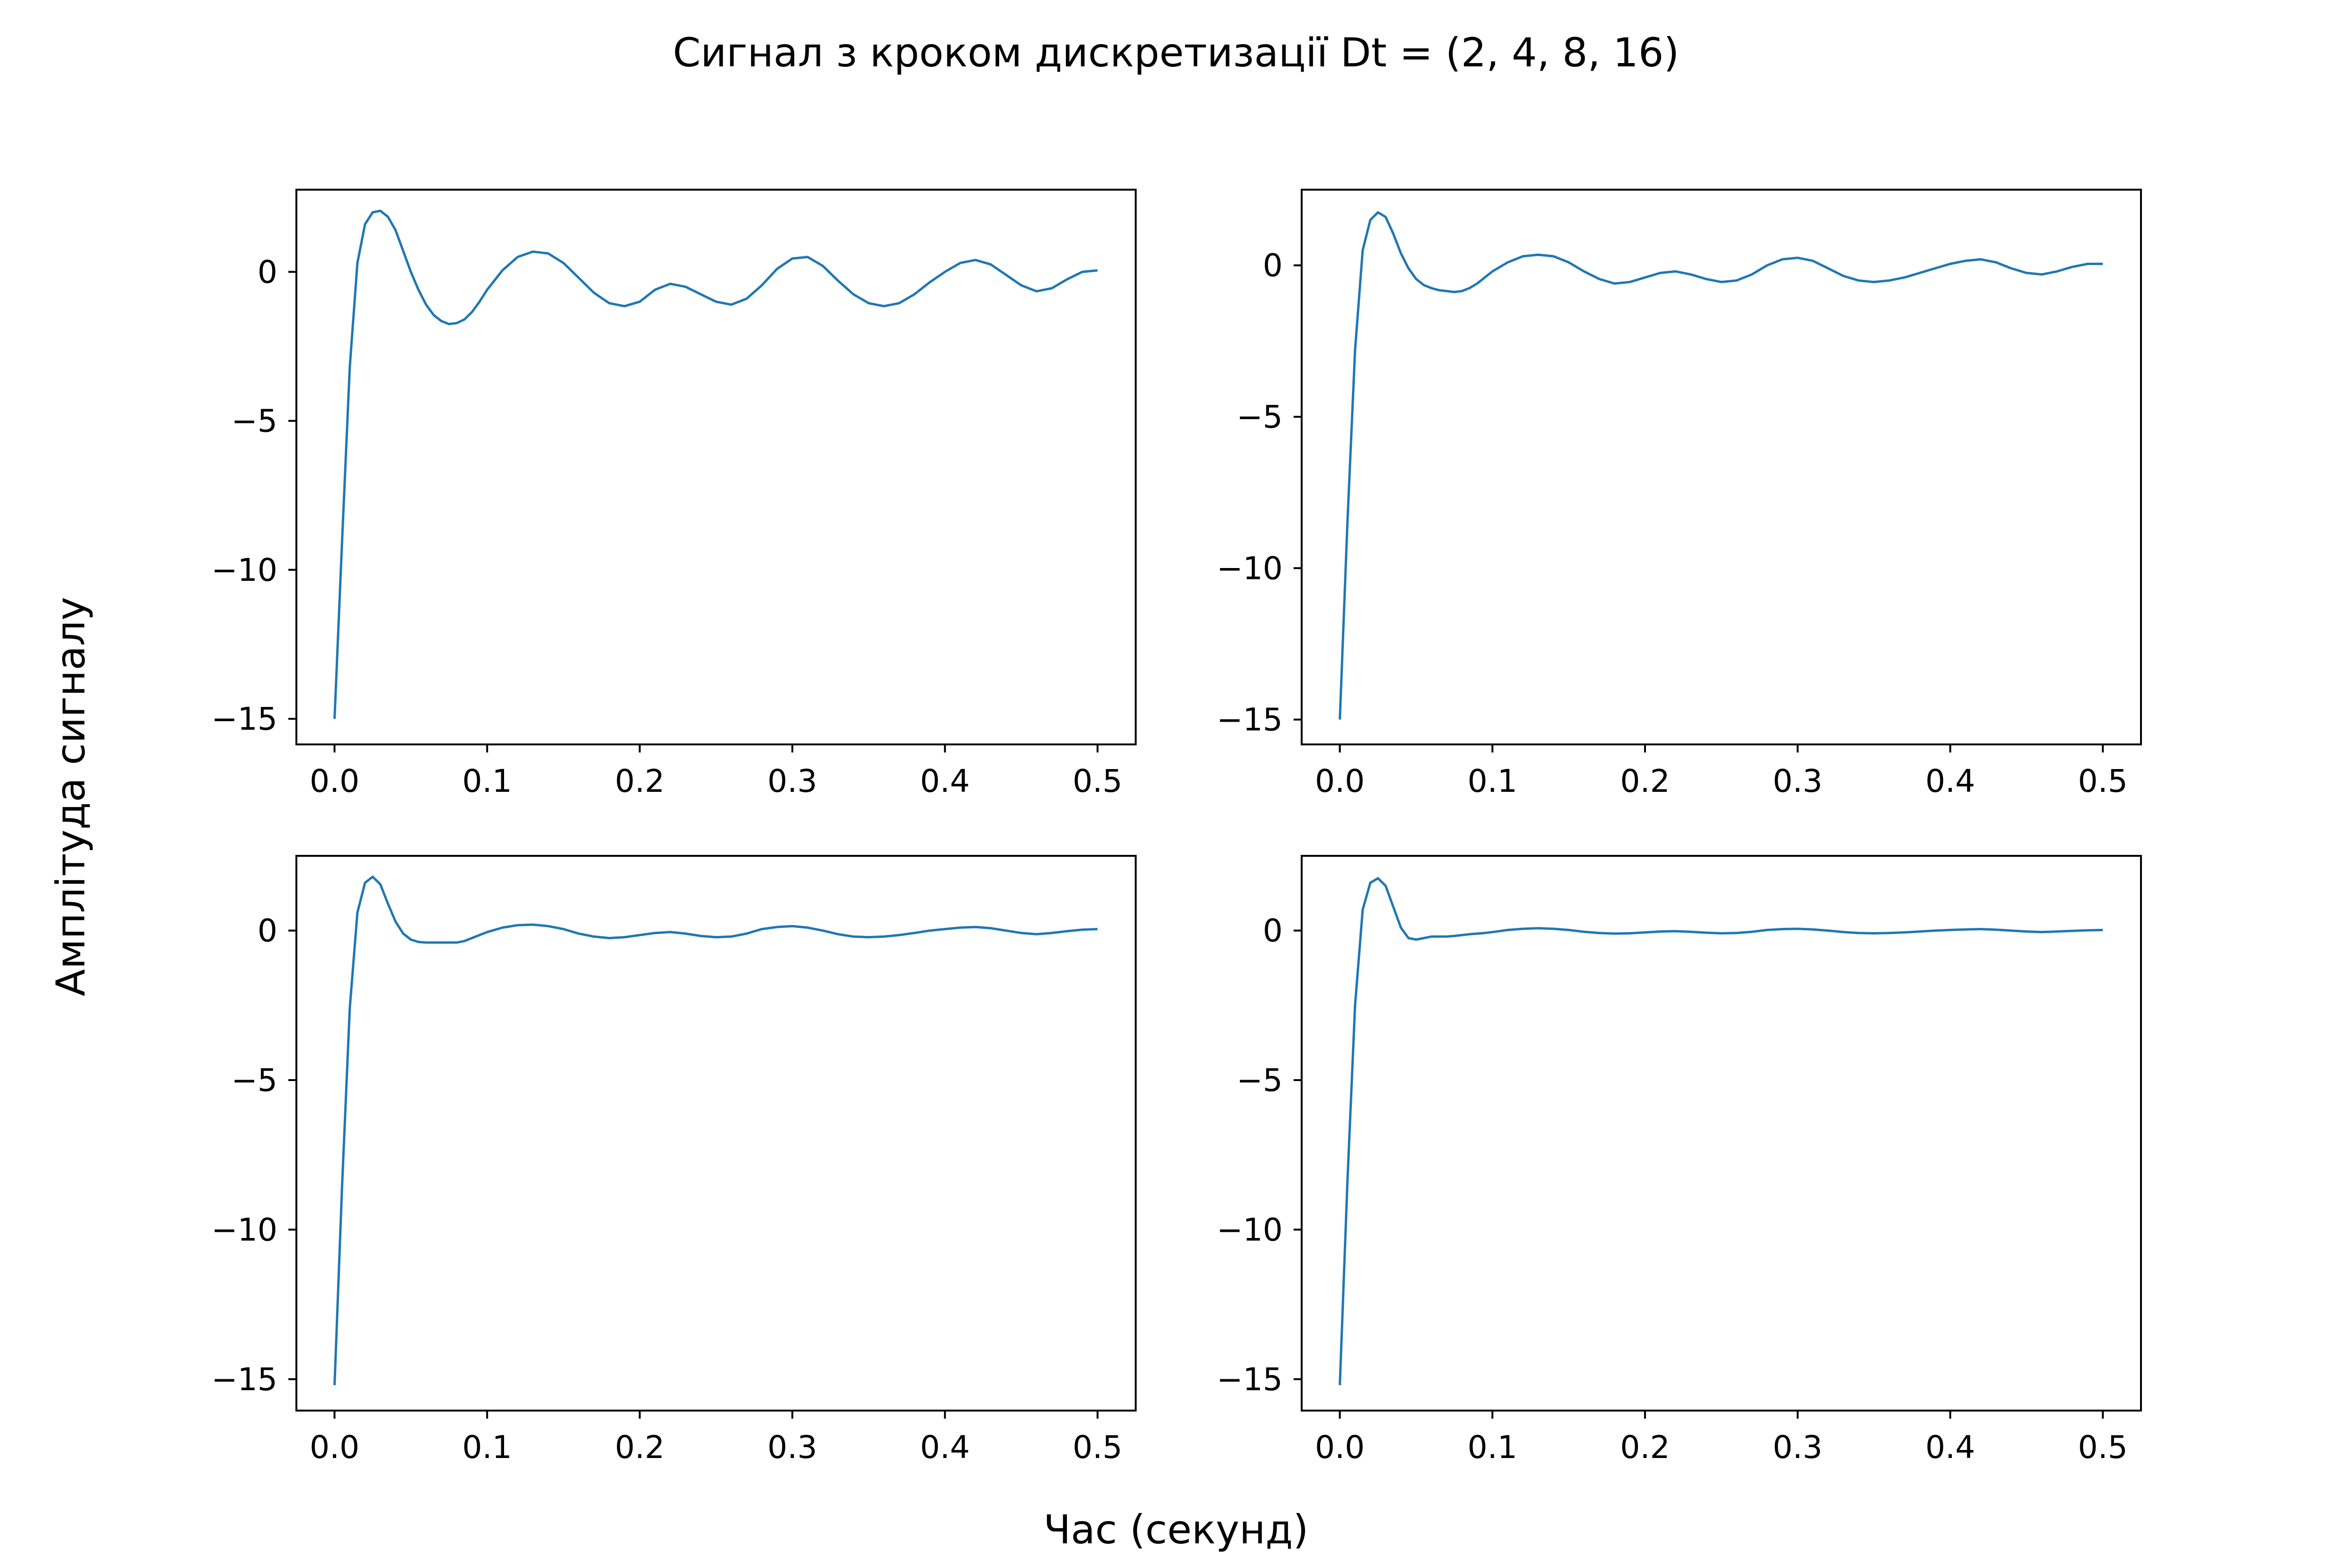 Image resolution: width=2352 pixels, height=1568 pixels. I want to click on subplot-3-xtick-label: 0.2, so click(640, 1447).